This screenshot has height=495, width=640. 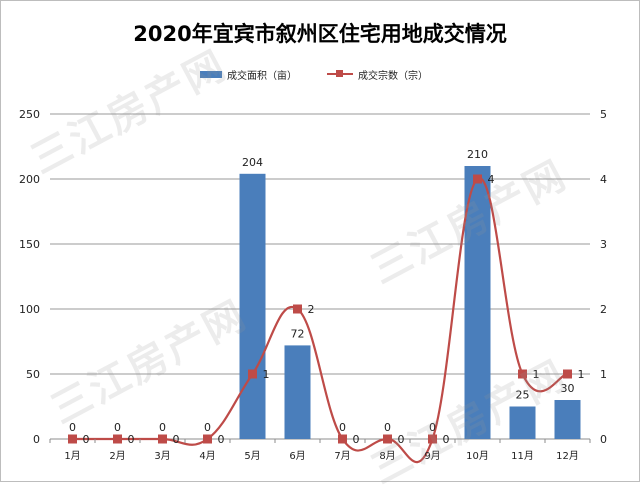 I want to click on y-right-tick-label: 4, so click(x=603, y=179).